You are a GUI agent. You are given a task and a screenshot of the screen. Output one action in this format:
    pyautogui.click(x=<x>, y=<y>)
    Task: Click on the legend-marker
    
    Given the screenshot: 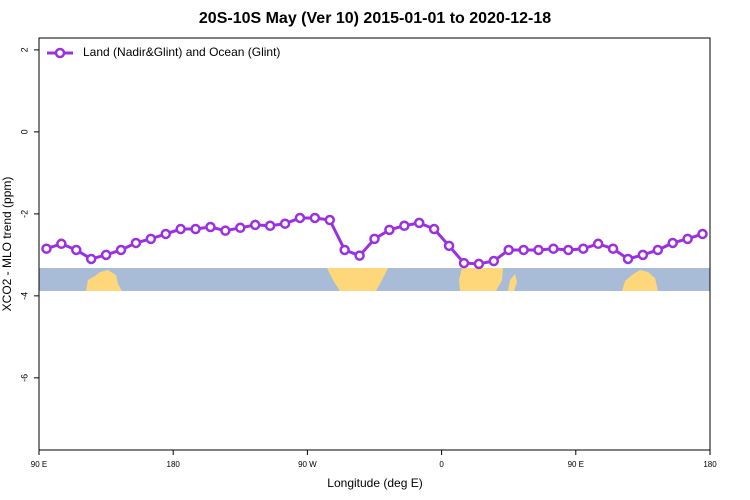 What is the action you would take?
    pyautogui.click(x=60, y=53)
    